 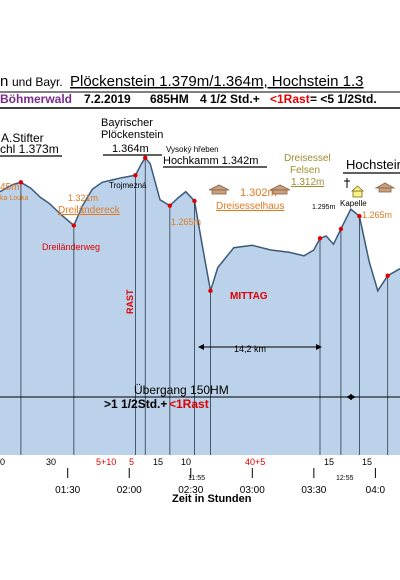 I want to click on x-tick-label: 01:30, so click(x=67, y=490).